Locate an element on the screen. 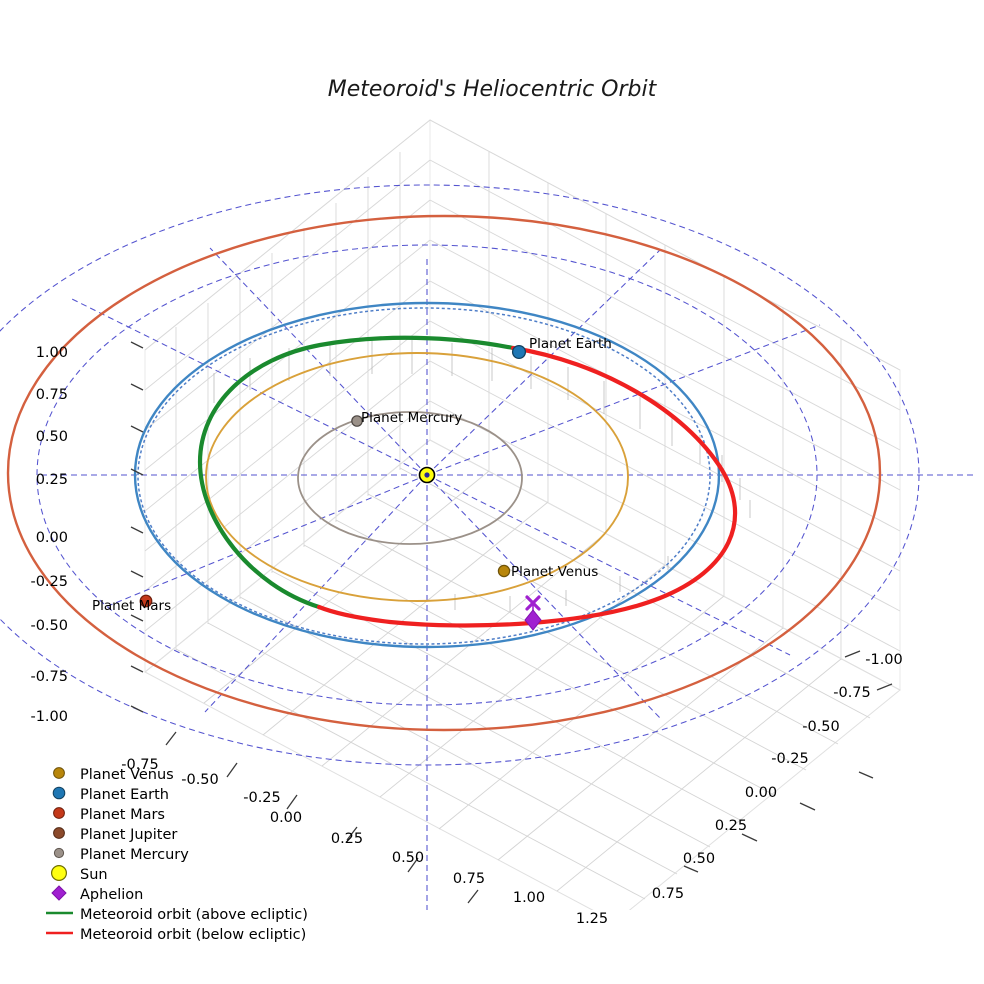 This screenshot has height=984, width=984. sun-marker is located at coordinates (427, 475).